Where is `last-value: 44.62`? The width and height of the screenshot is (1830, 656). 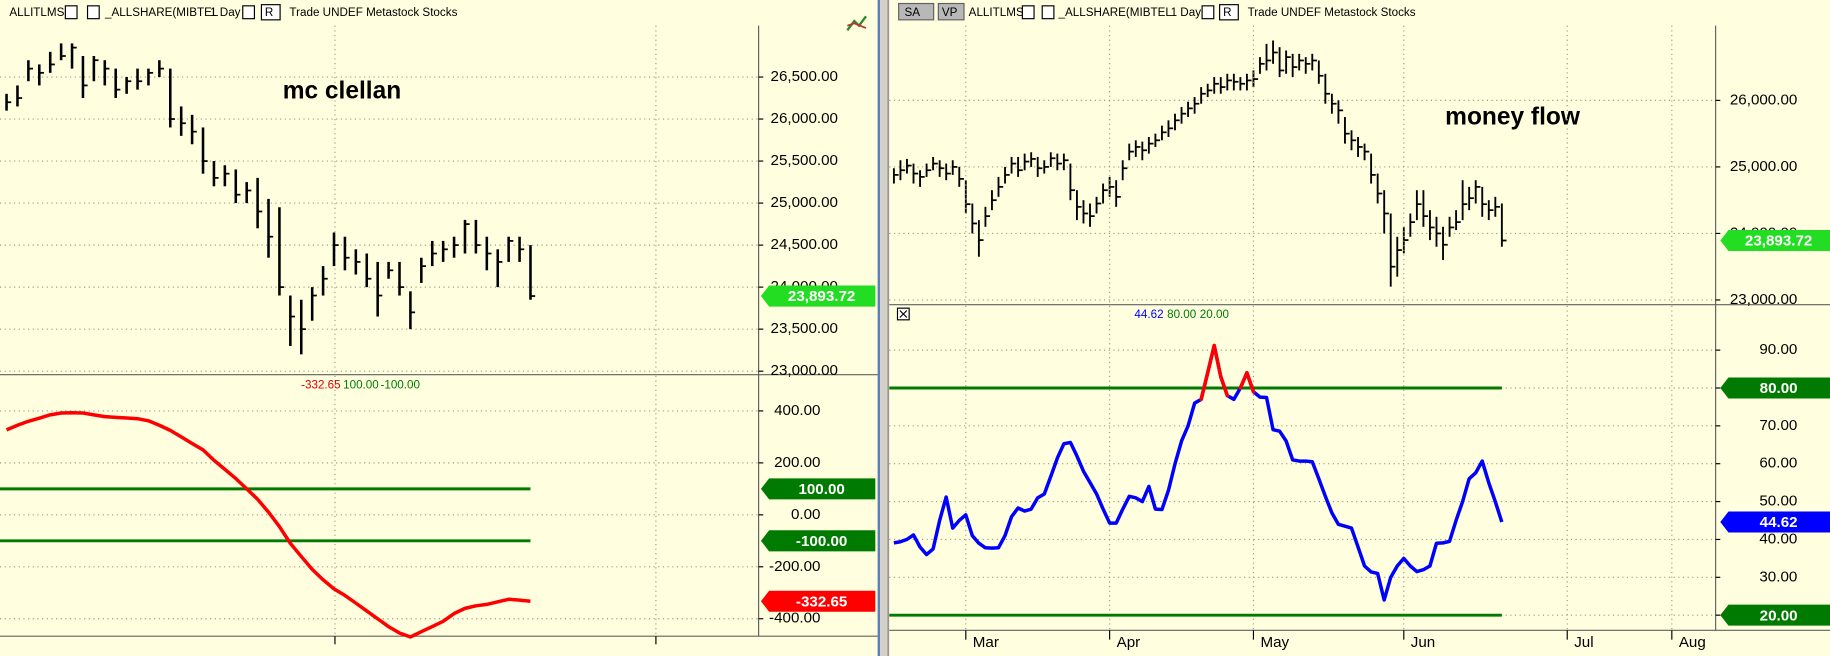 last-value: 44.62 is located at coordinates (1148, 314).